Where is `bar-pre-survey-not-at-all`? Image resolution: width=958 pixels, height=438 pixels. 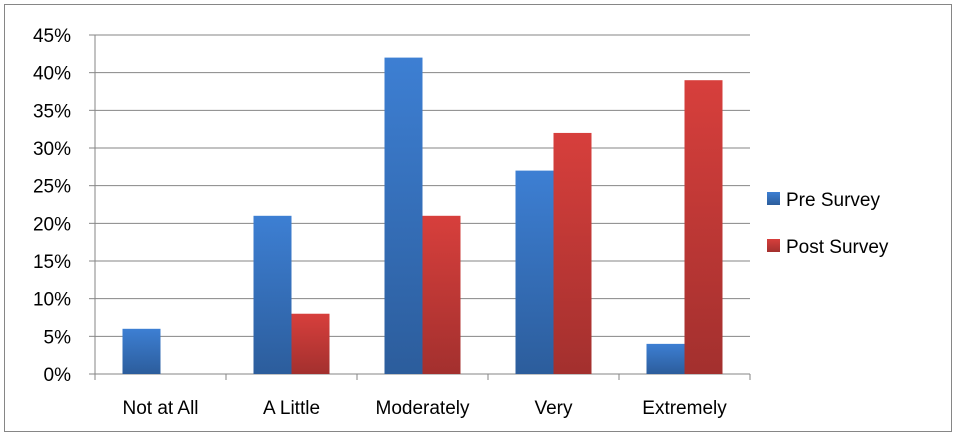
bar-pre-survey-not-at-all is located at coordinates (141, 351).